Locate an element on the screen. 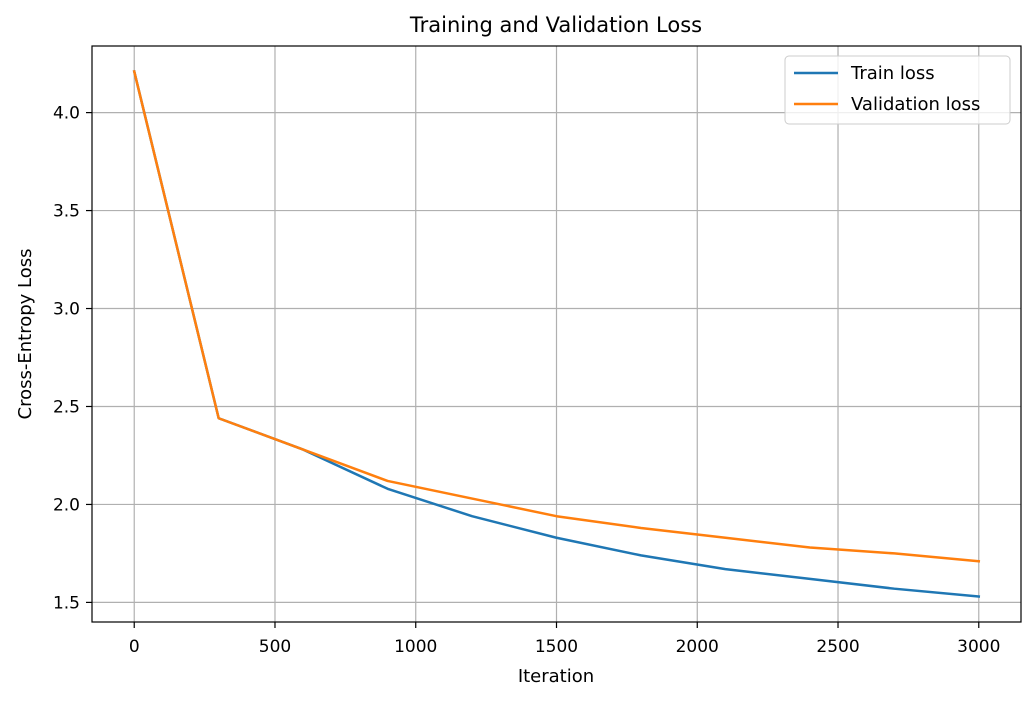  legend-label-validation-loss: Validation loss is located at coordinates (915, 104).